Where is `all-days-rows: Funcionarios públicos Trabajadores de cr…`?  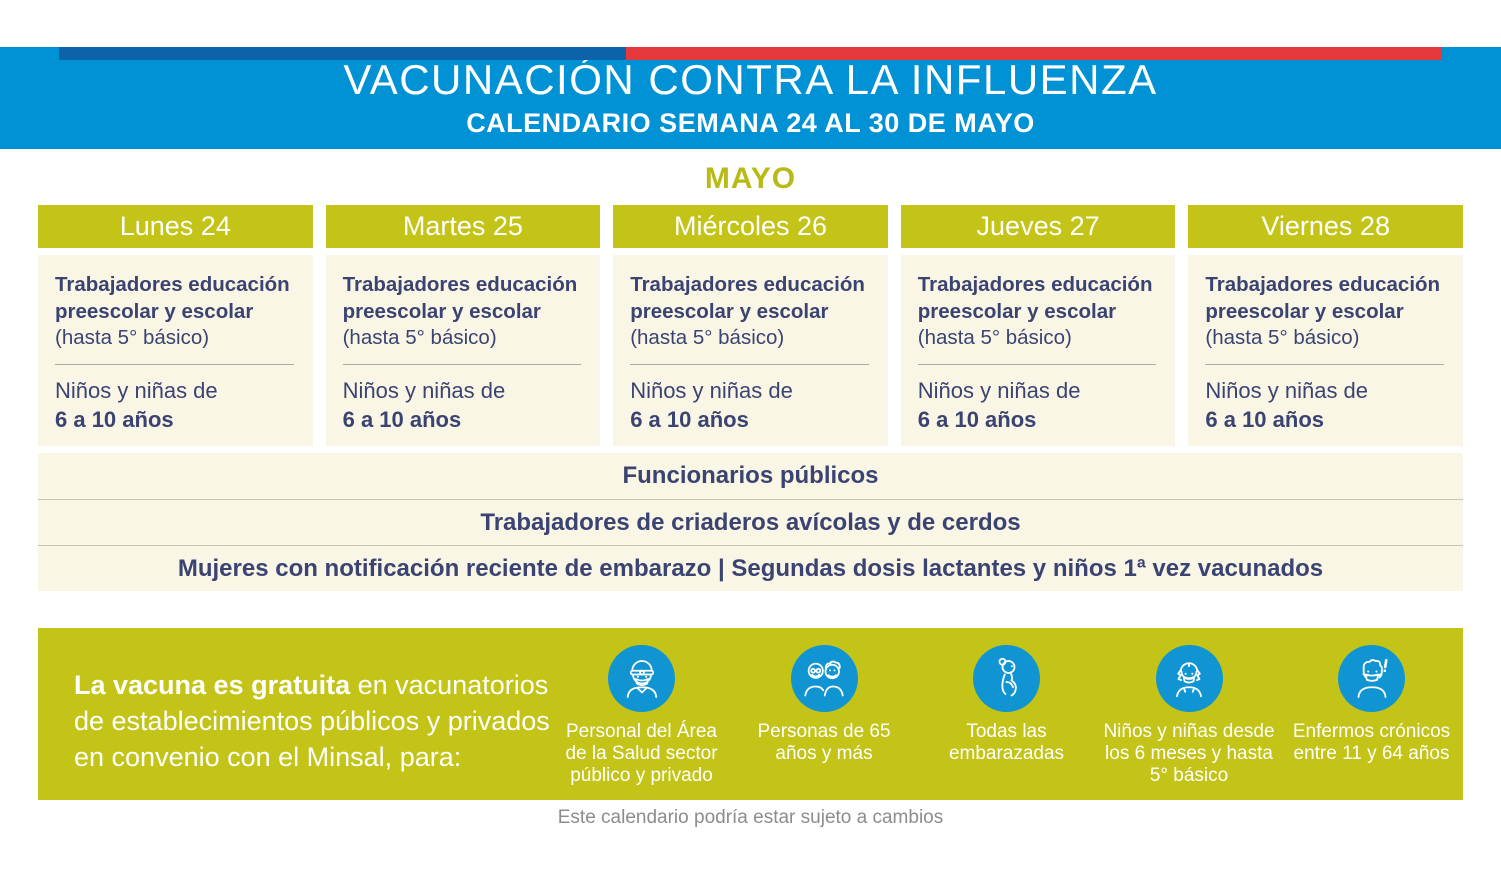 all-days-rows: Funcionarios públicos Trabajadores de cr… is located at coordinates (750, 522).